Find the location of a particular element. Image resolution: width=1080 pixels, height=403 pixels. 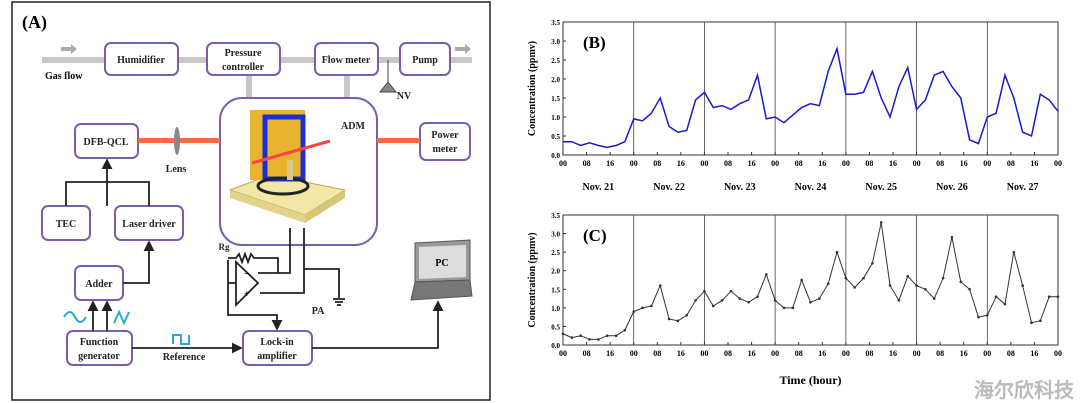

laser-driver-label: Laser driver is located at coordinates (149, 224).